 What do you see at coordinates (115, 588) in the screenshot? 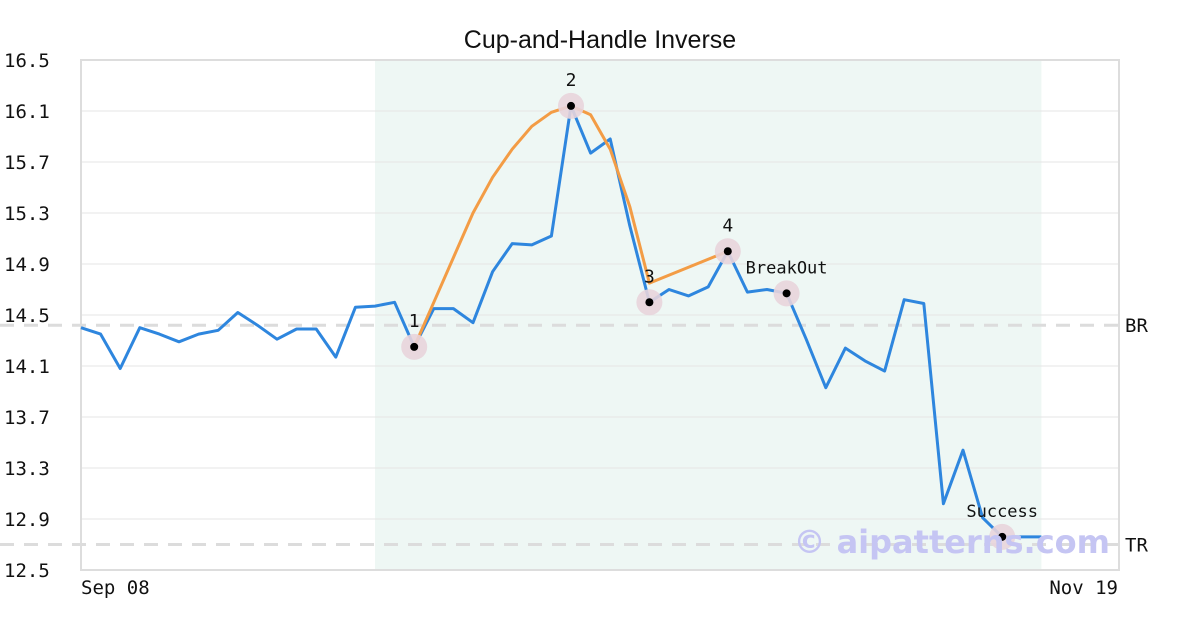
I see `x-tick-label-start: Sep 08` at bounding box center [115, 588].